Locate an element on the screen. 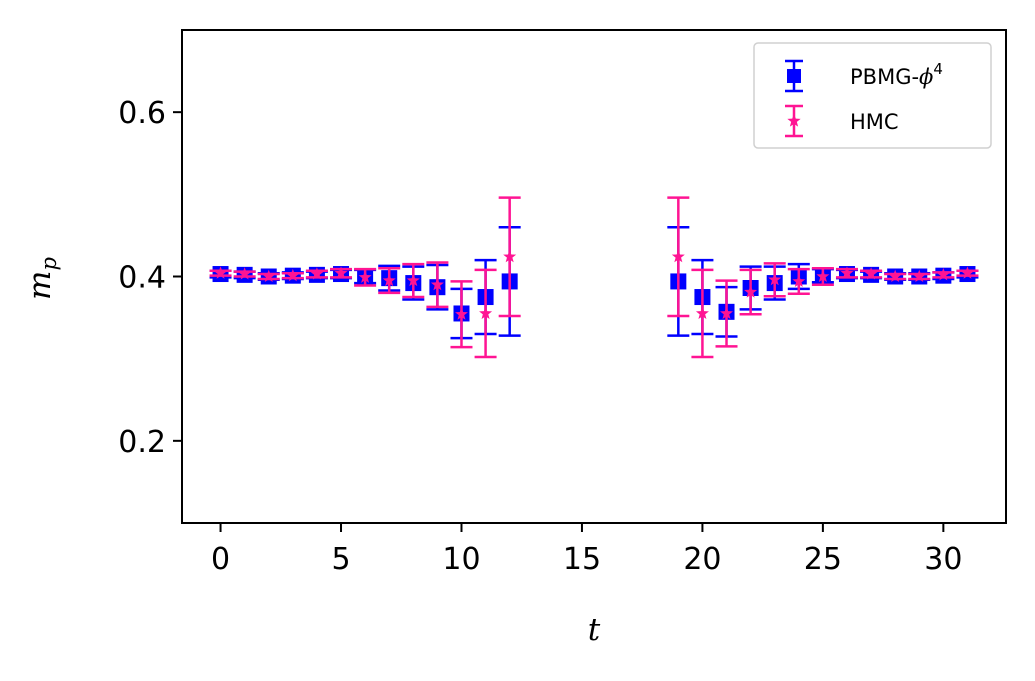 The height and width of the screenshot is (681, 1035). legend-marker-hmc is located at coordinates (794, 121).